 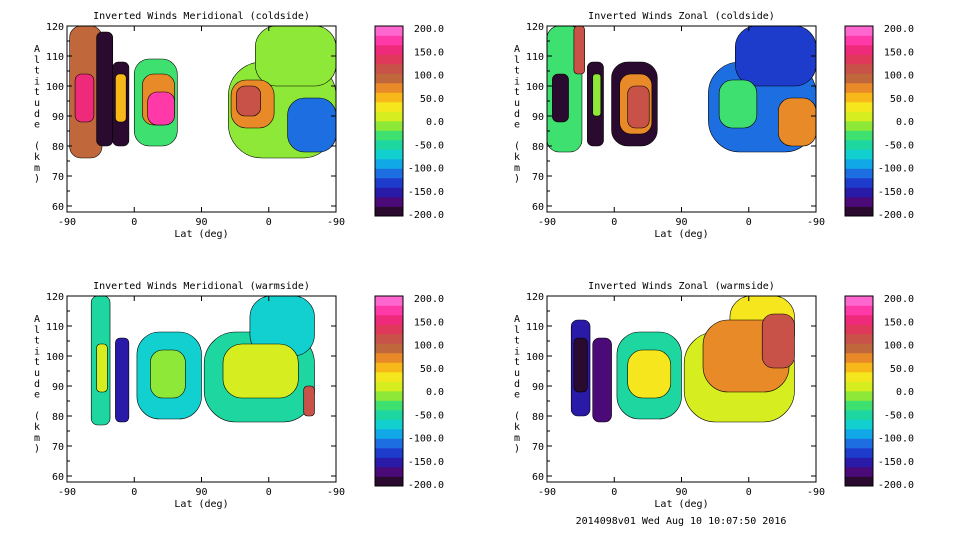 I want to click on y-tick-label: 70, so click(x=58, y=447).